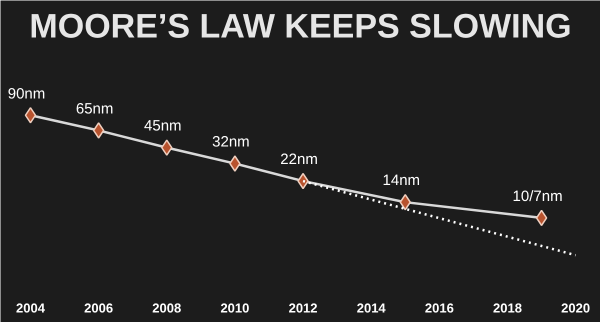 The height and width of the screenshot is (322, 600). I want to click on data-label: 65nm, so click(95, 109).